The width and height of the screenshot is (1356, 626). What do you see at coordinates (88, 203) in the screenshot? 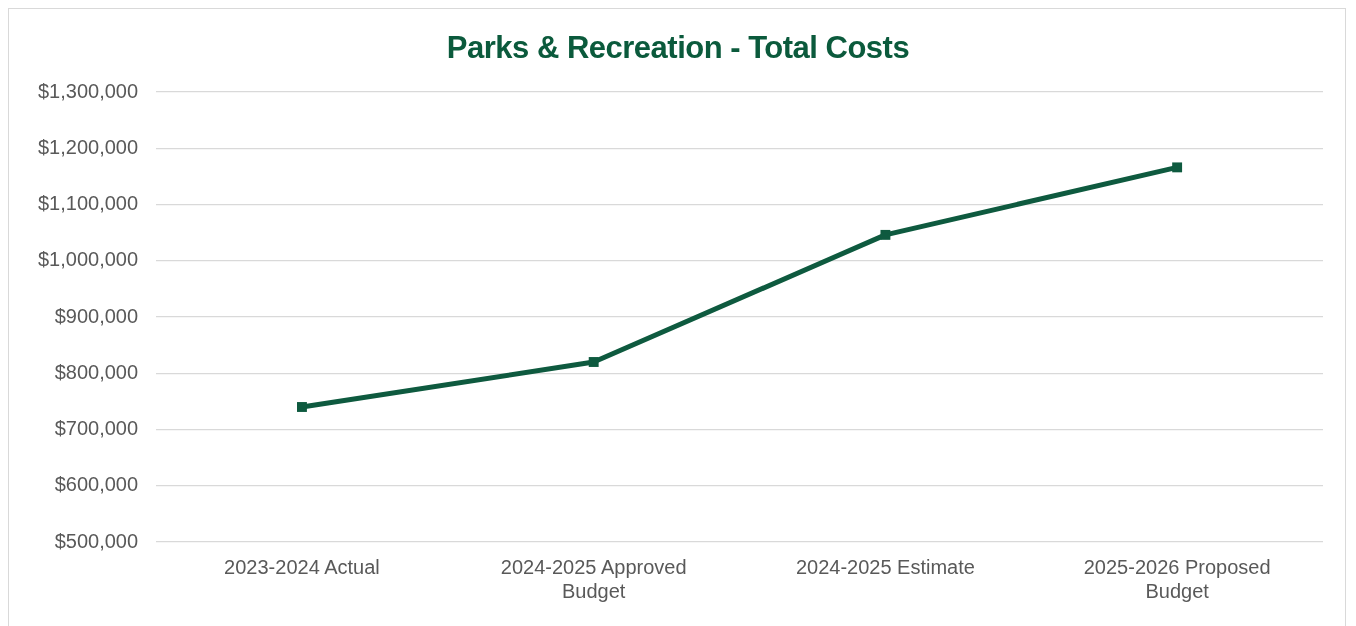
I see `y-tick-label: $1,100,000` at bounding box center [88, 203].